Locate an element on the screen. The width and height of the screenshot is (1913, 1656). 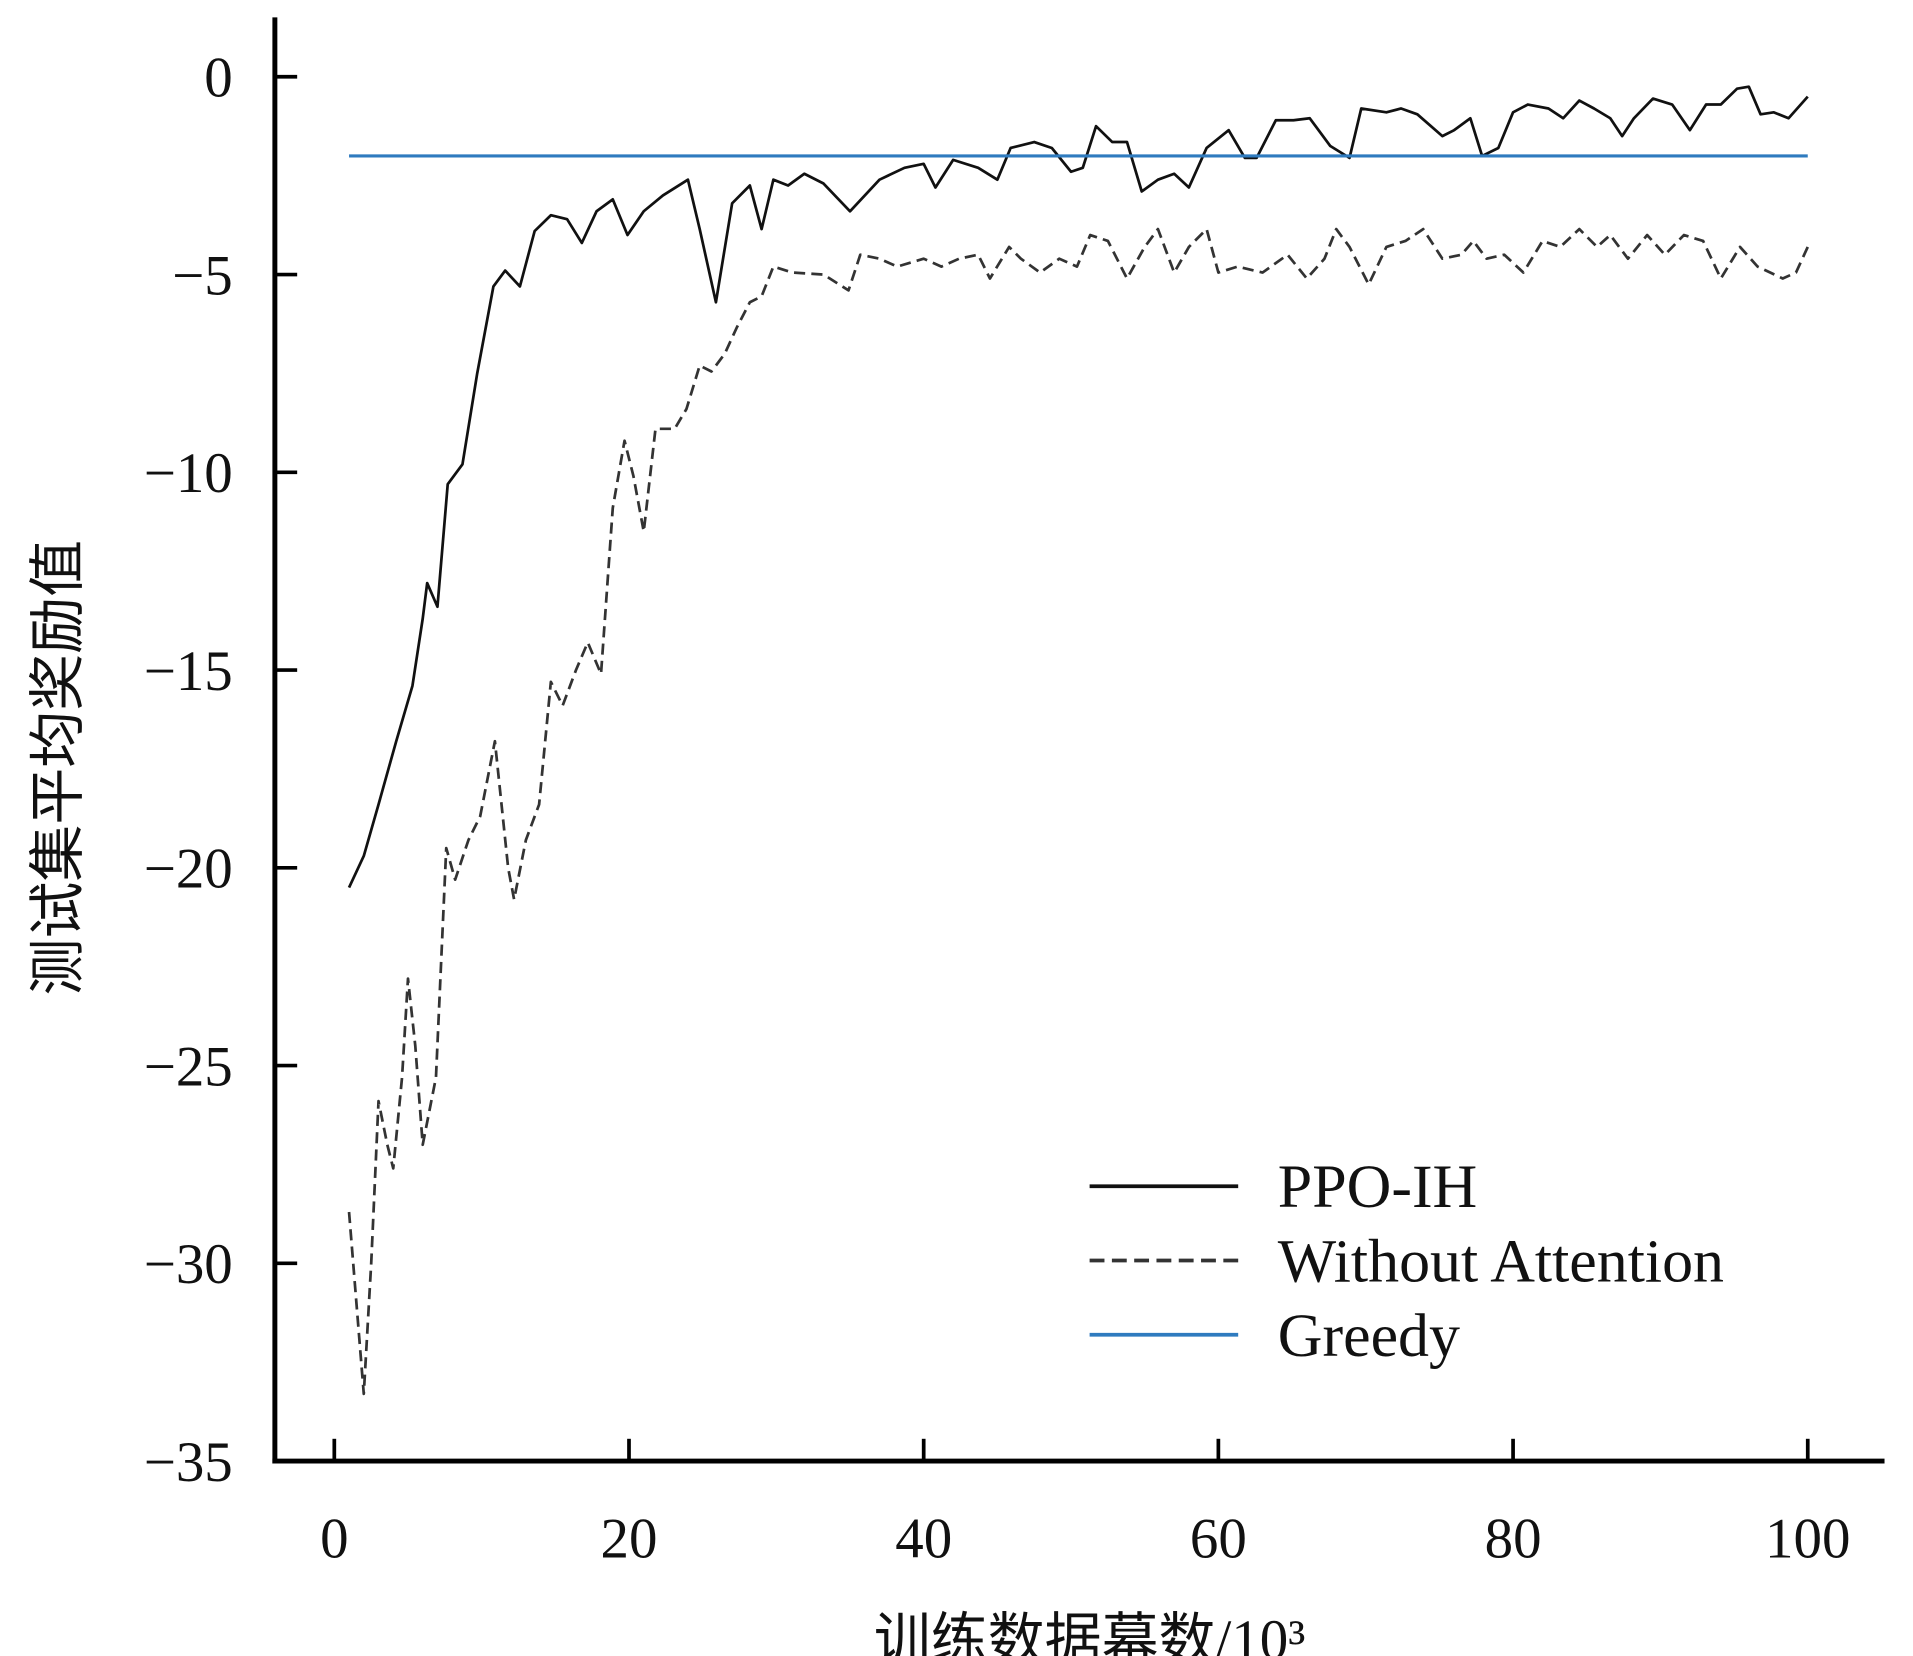
y-tick-label: −15 is located at coordinates (188, 671).